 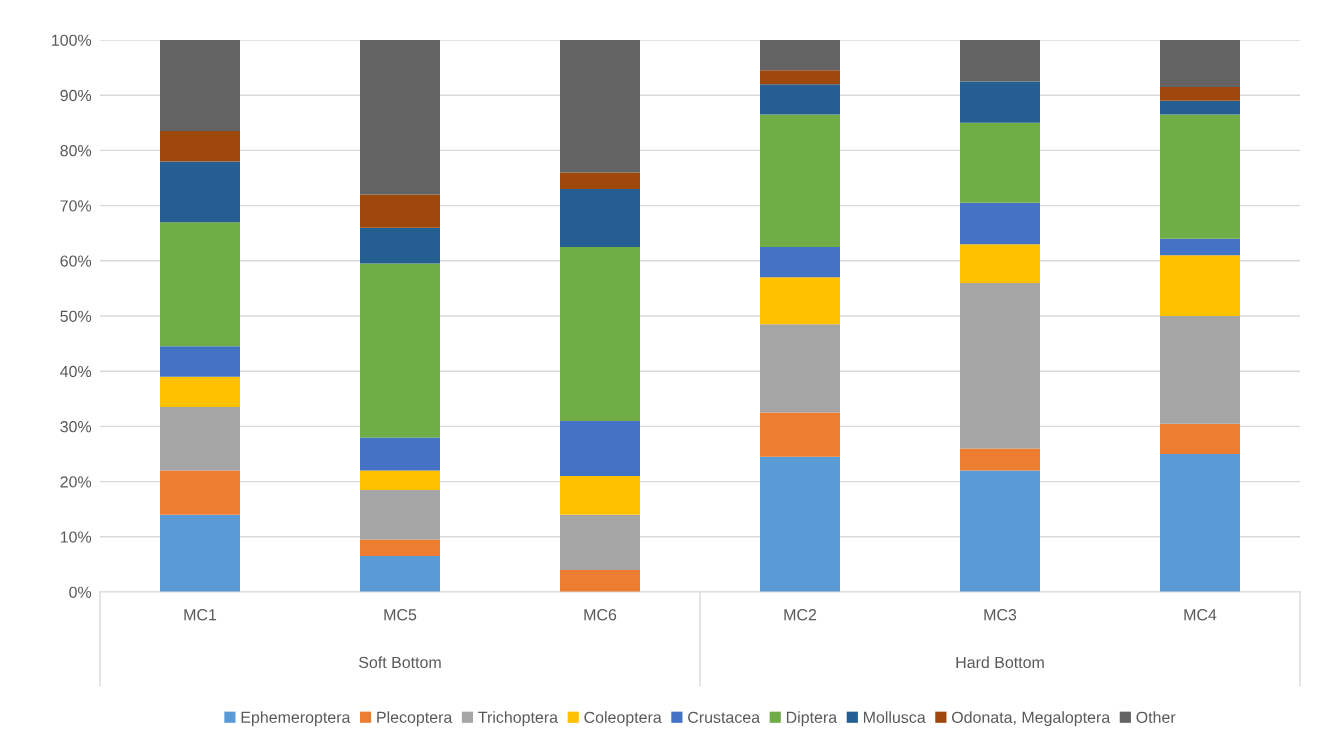 I want to click on legend-label: Odonata, Megaloptera, so click(x=1031, y=719).